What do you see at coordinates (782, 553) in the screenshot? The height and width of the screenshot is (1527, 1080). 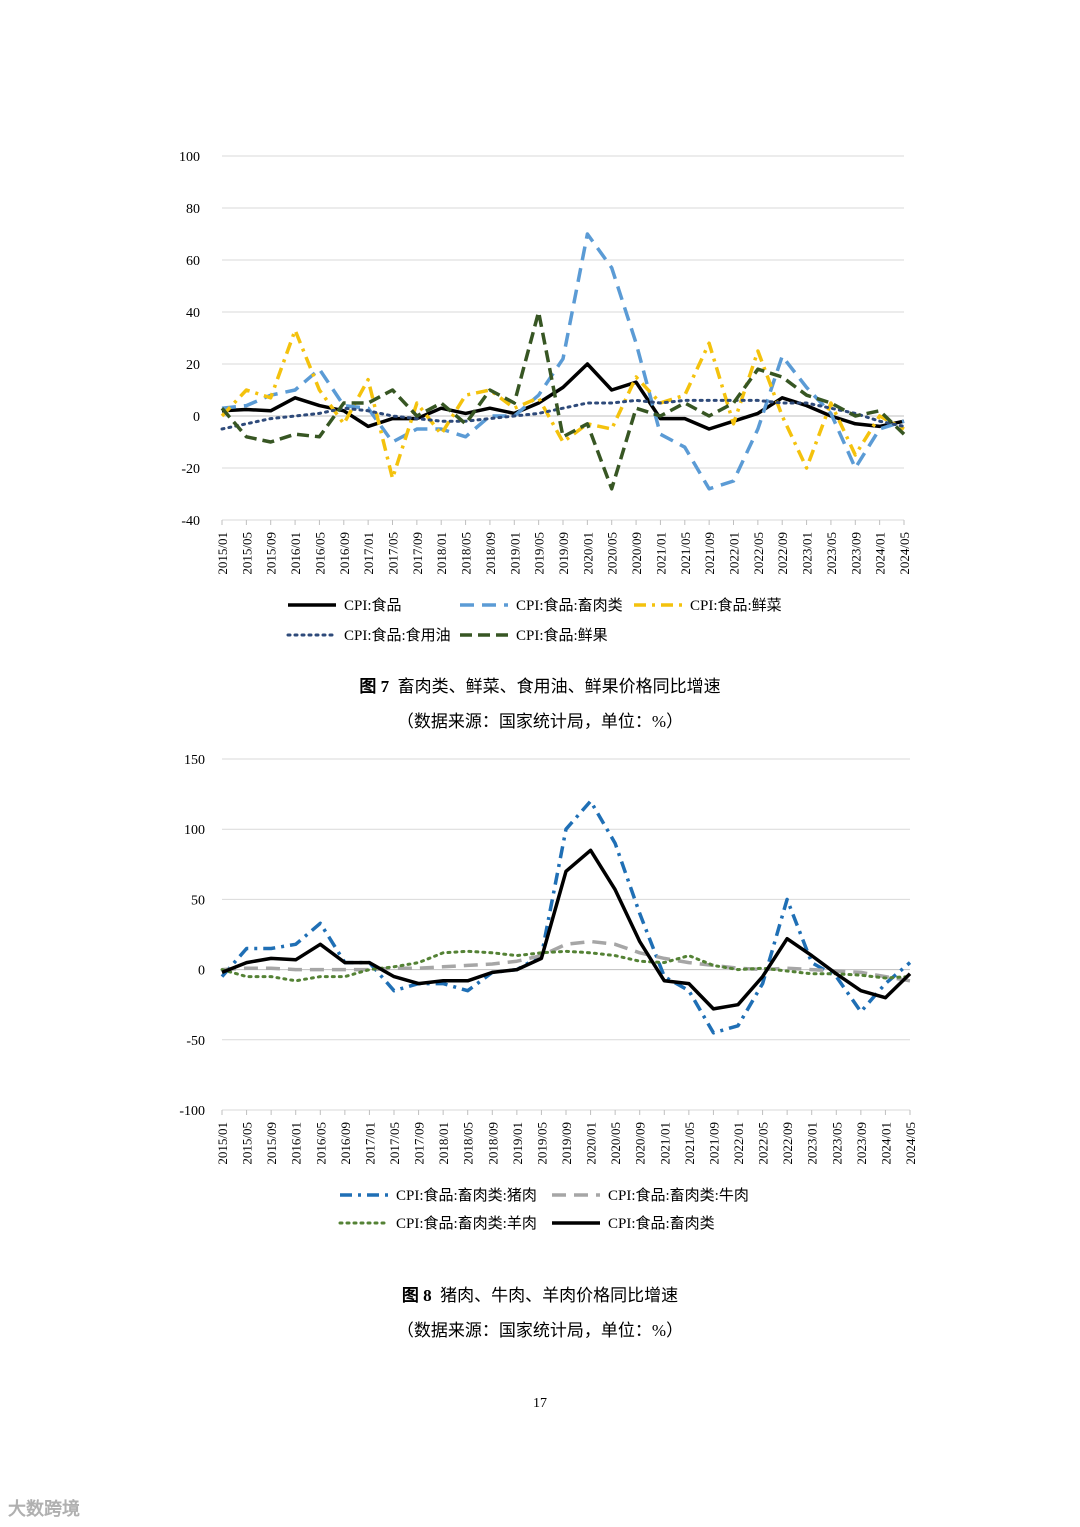 I see `x-tick-label: 2022/09` at bounding box center [782, 553].